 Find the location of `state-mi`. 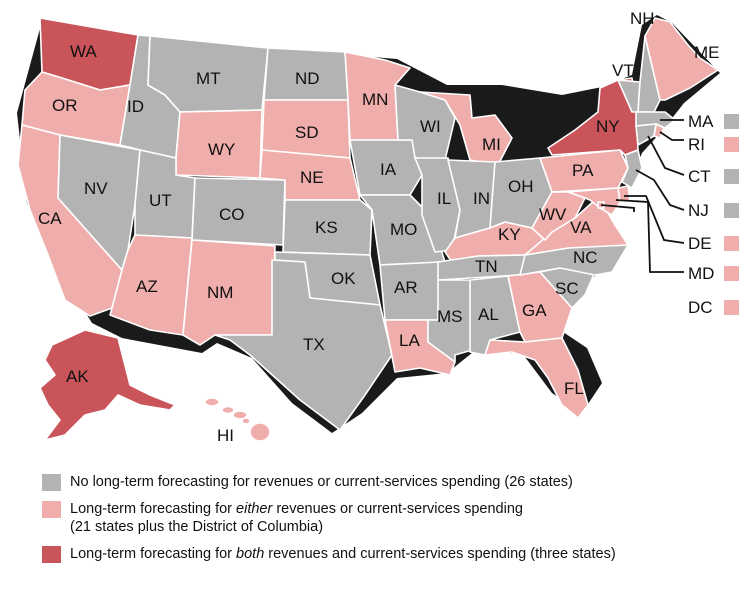

state-mi is located at coordinates (466, 128).